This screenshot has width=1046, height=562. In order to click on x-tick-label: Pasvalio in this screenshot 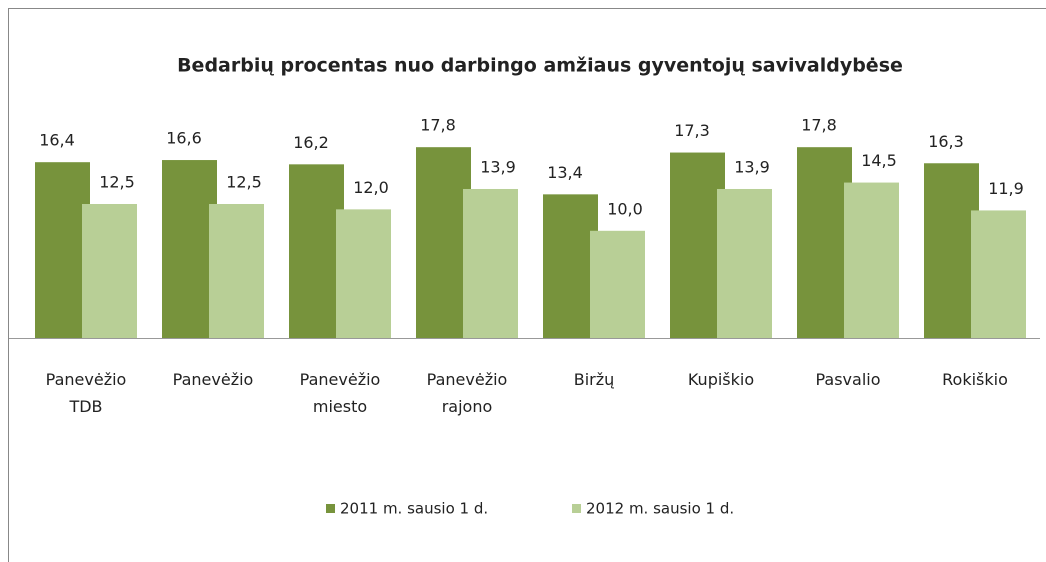, I will do `click(848, 379)`.